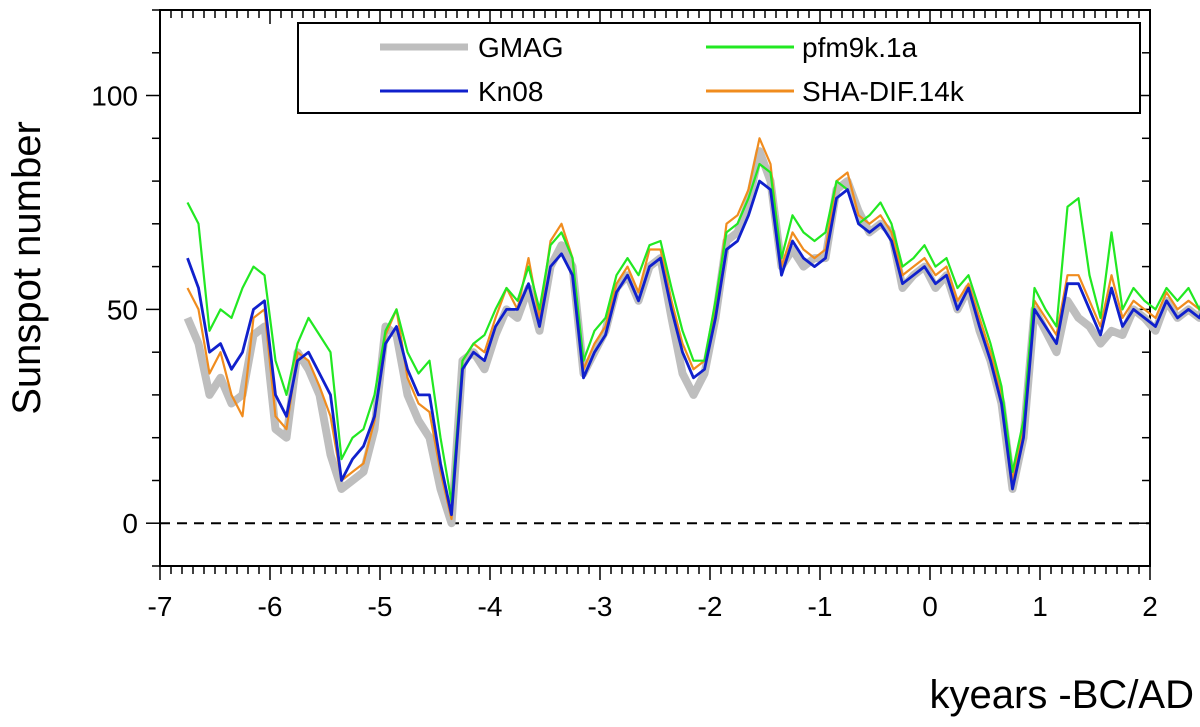  I want to click on legend: GMAG pfm9k.1a Kn08 SHA-DIF.14k, so click(719, 68).